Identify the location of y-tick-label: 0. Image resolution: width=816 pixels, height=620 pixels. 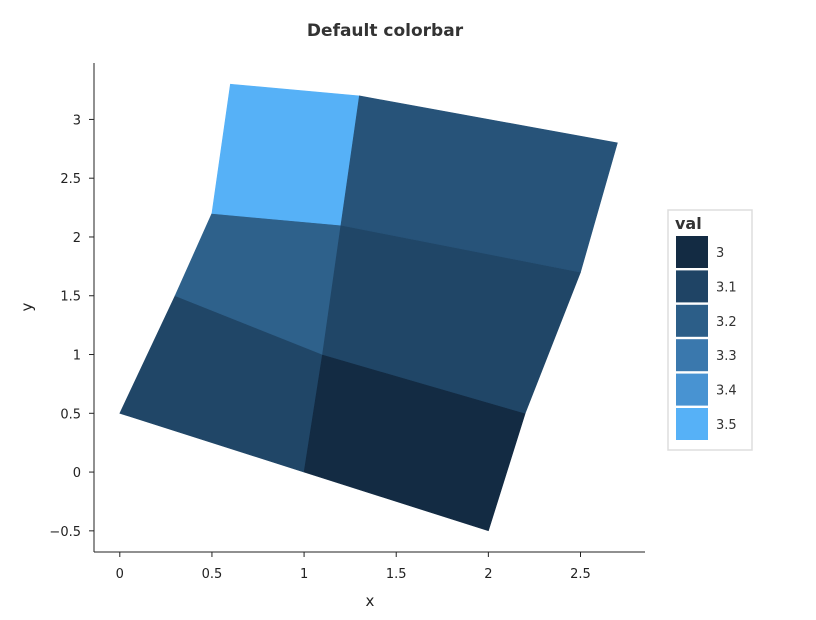
(77, 473).